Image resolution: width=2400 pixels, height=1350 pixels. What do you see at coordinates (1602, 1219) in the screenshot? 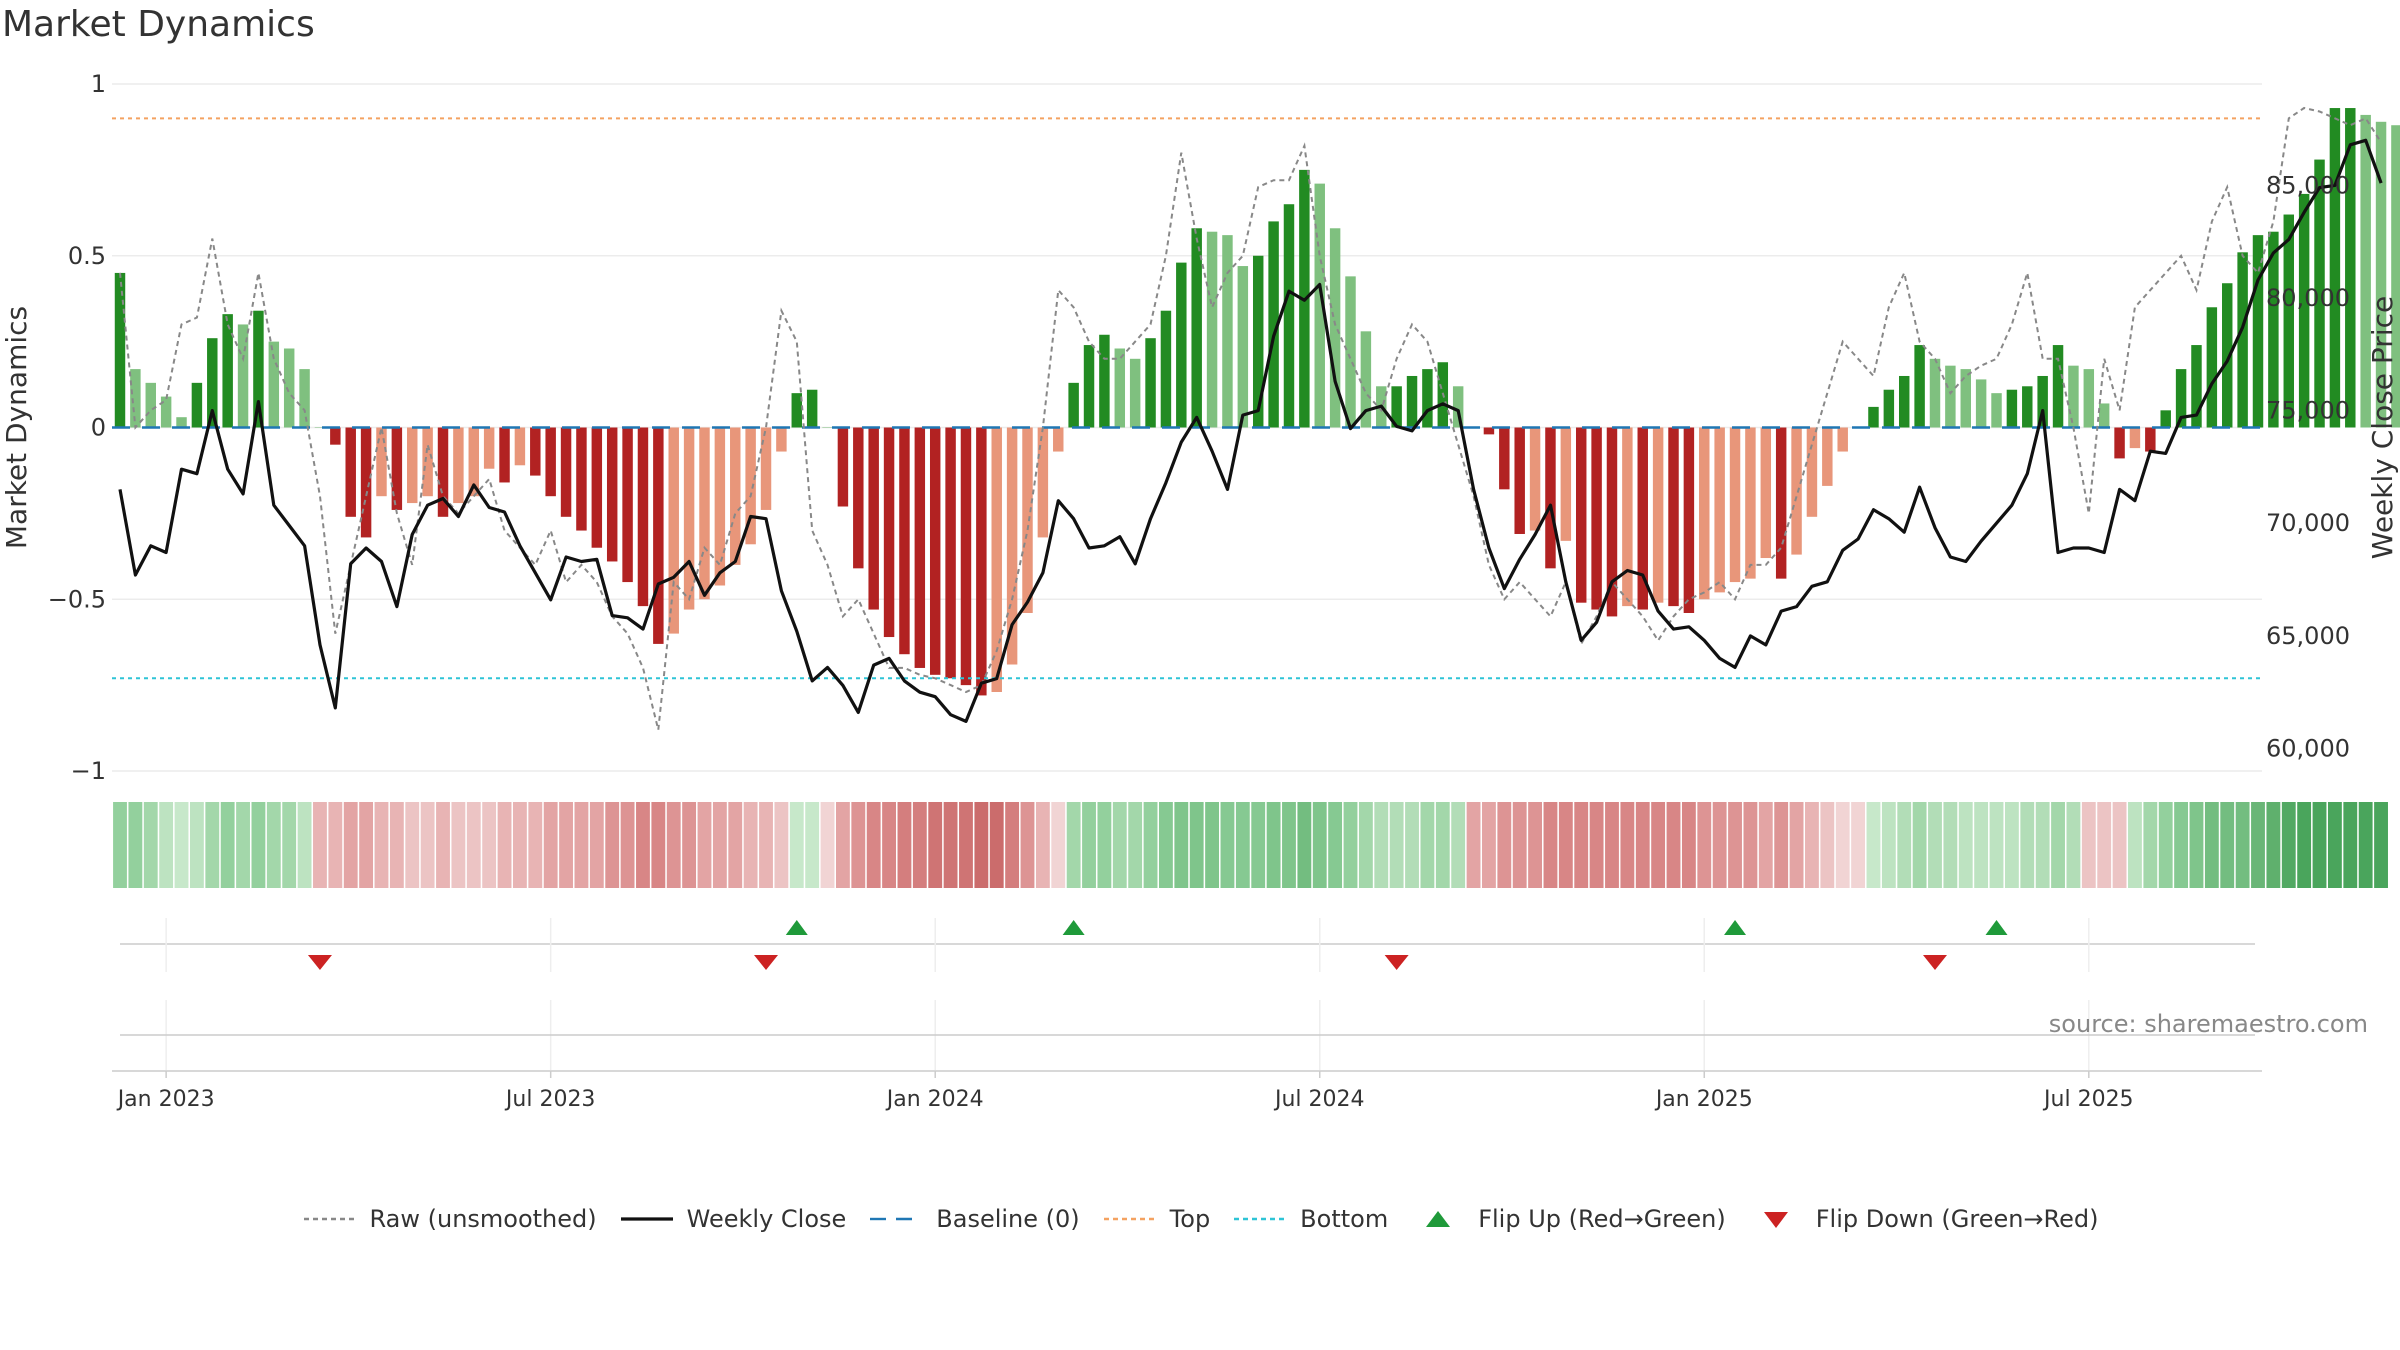
I see `legend-label: Flip Up (Red→Green)` at bounding box center [1602, 1219].